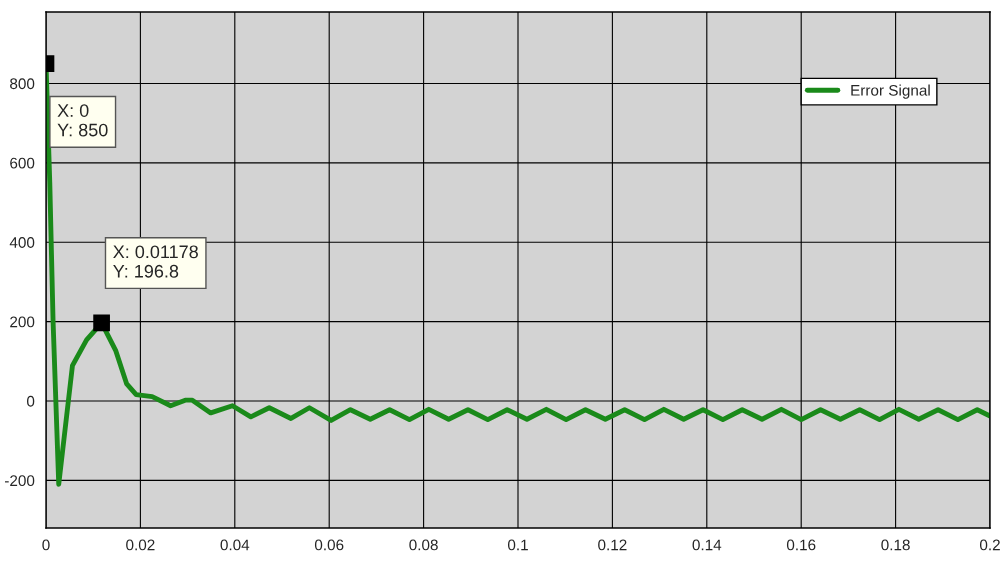 The width and height of the screenshot is (1006, 571). What do you see at coordinates (22, 242) in the screenshot?
I see `y-tick-label: 400` at bounding box center [22, 242].